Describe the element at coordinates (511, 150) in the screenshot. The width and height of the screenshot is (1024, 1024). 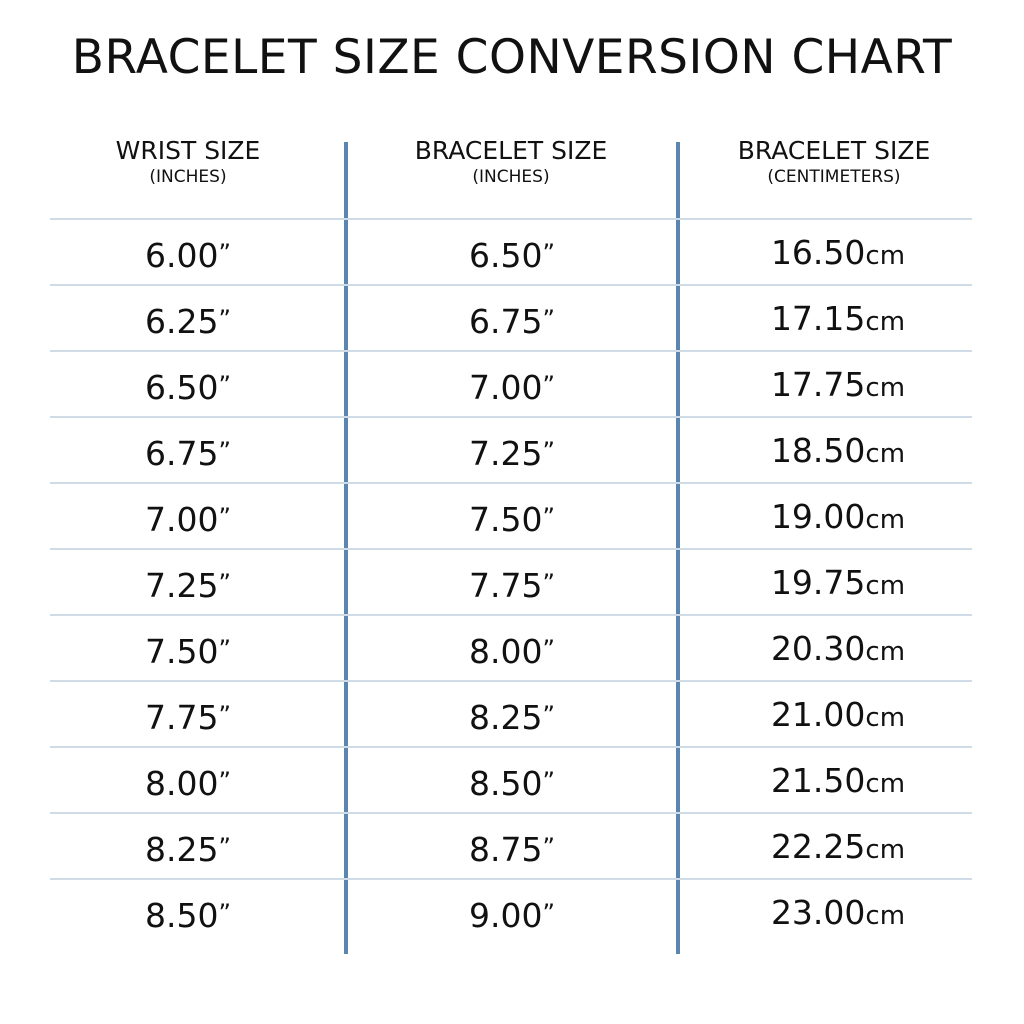
I see `header-label: BRACELET SIZE` at that location.